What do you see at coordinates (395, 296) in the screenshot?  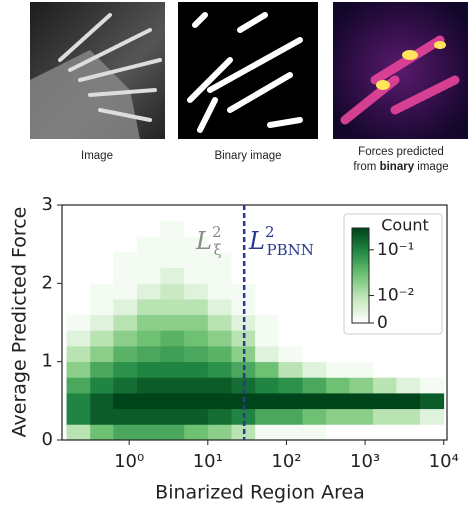 I see `colorbar-tick-label: 10⁻²` at bounding box center [395, 296].